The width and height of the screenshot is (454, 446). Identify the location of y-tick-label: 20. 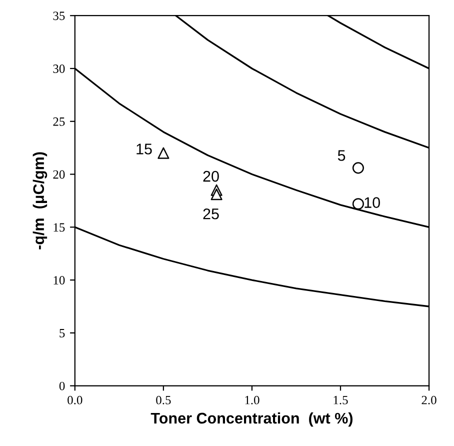
(59, 174).